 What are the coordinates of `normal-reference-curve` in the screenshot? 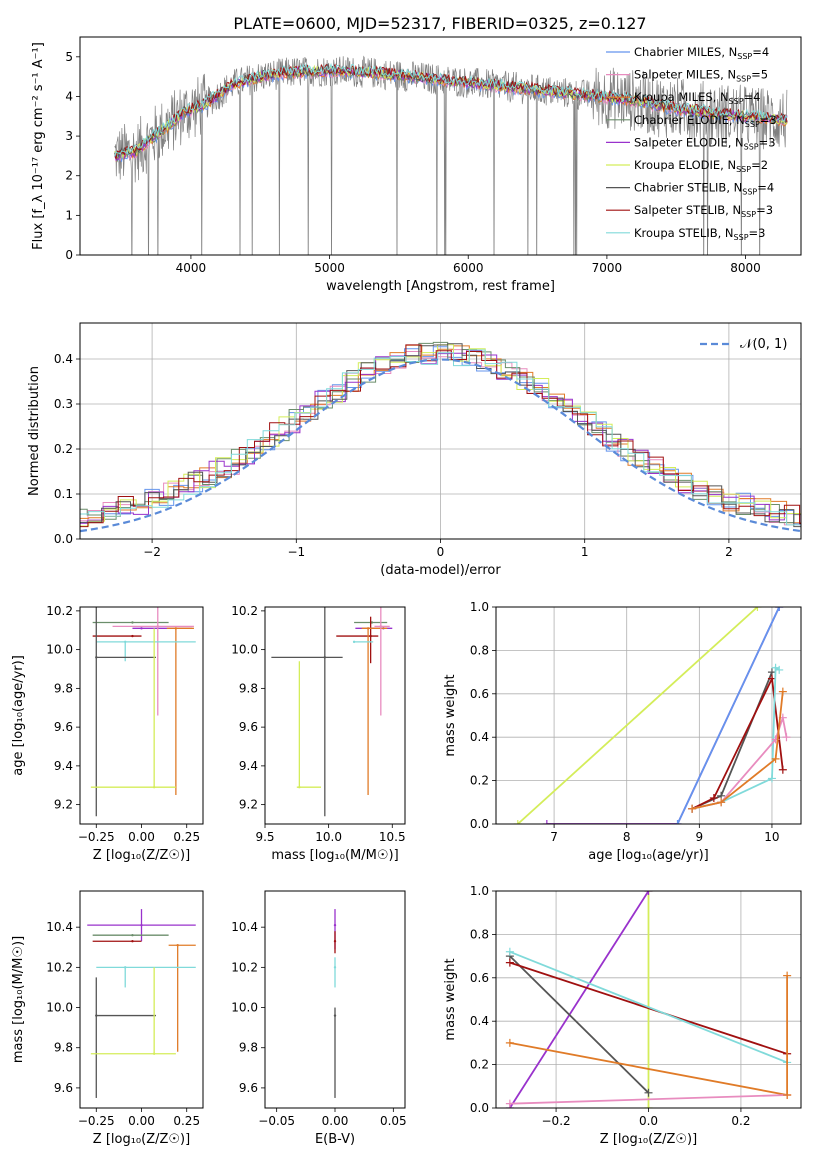 It's located at (440, 445).